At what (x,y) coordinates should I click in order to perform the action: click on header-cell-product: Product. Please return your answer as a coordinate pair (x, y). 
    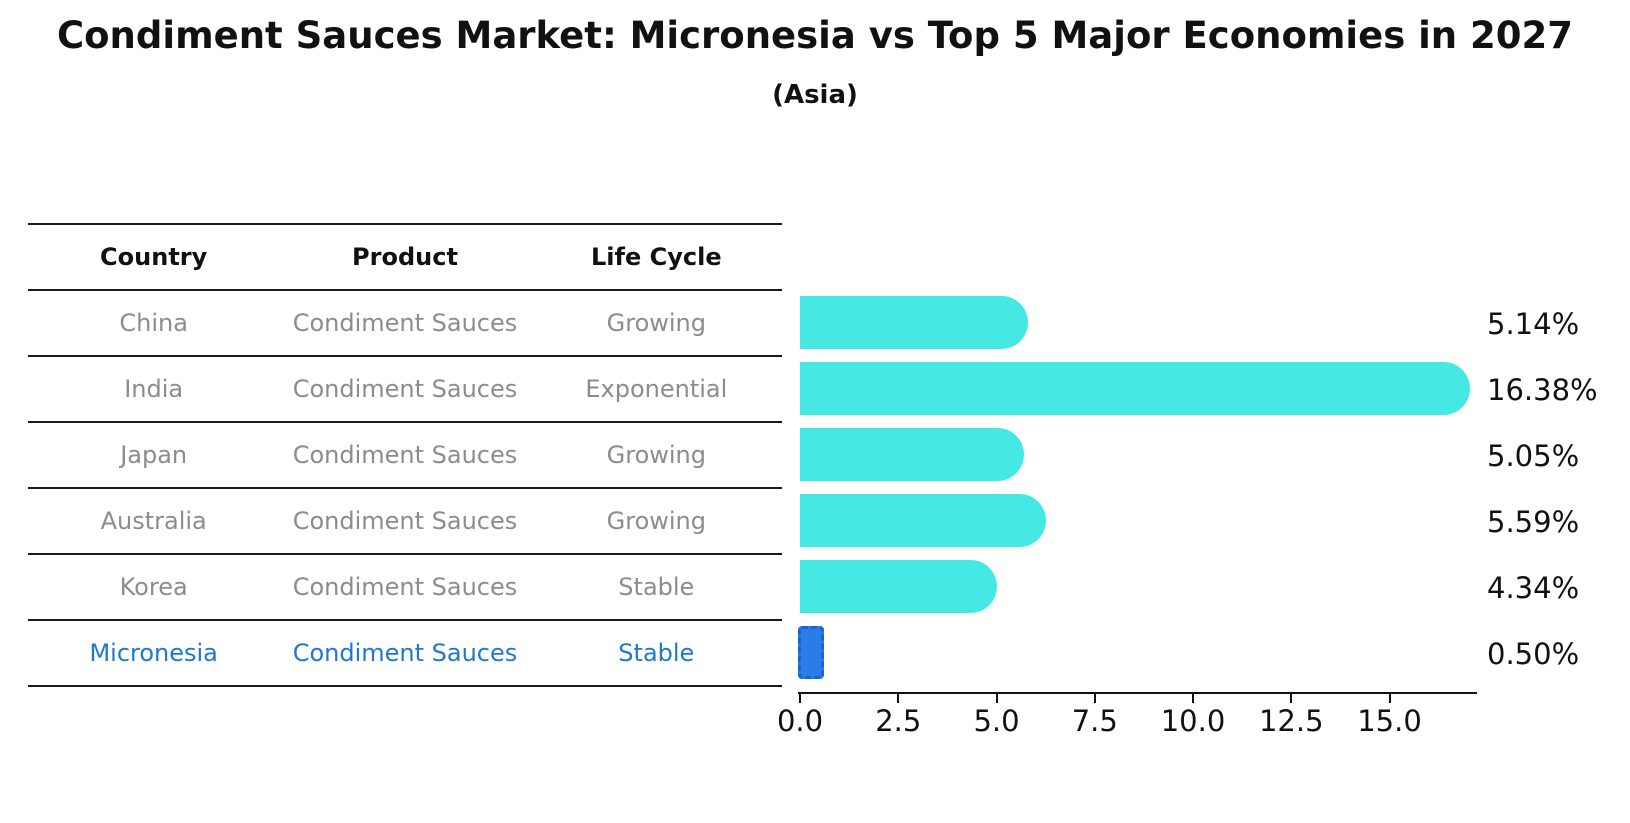
    Looking at the image, I should click on (405, 257).